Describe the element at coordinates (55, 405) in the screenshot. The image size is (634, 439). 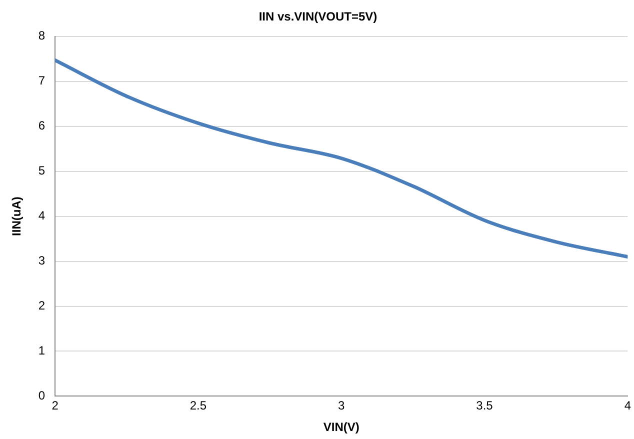
I see `x-tick-label: 2` at that location.